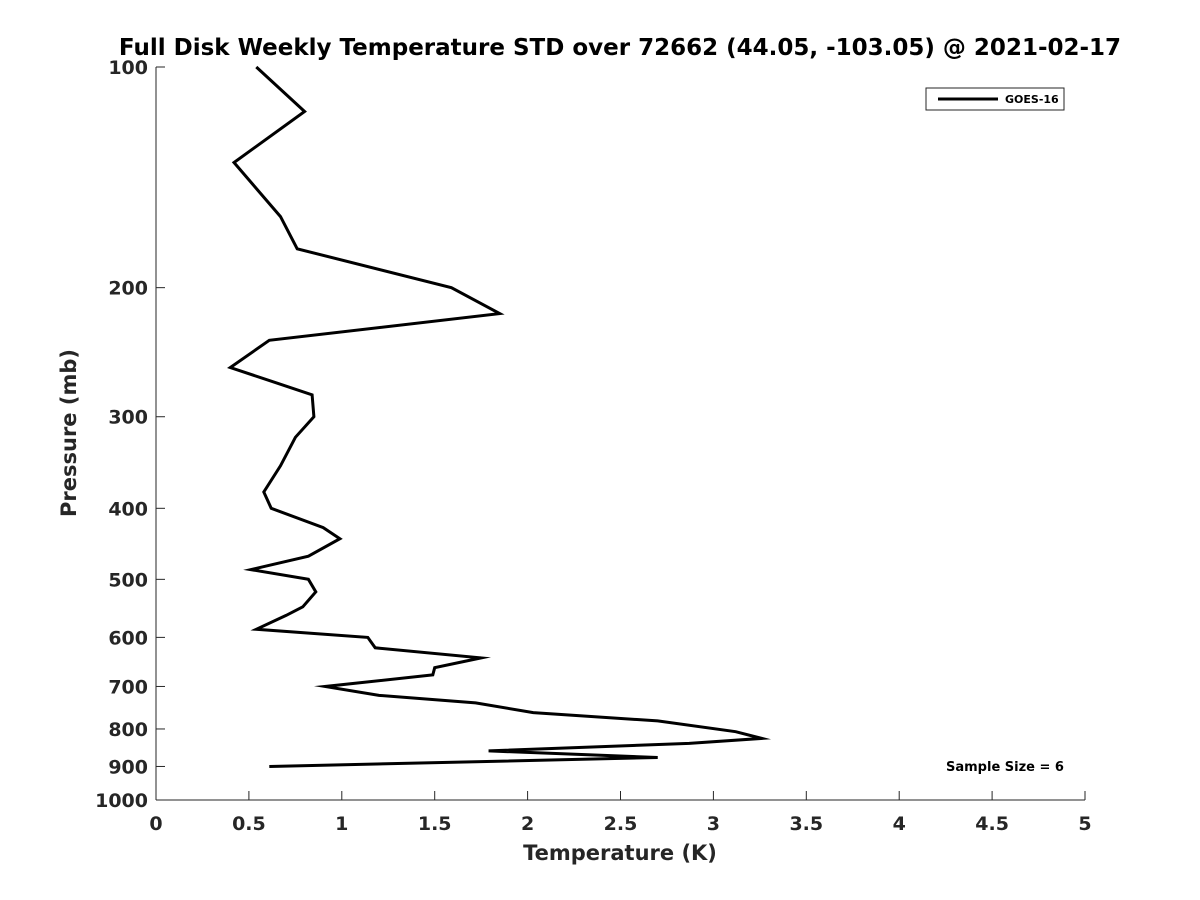 The height and width of the screenshot is (900, 1200). What do you see at coordinates (128, 767) in the screenshot?
I see `y-tick-label: 900` at bounding box center [128, 767].